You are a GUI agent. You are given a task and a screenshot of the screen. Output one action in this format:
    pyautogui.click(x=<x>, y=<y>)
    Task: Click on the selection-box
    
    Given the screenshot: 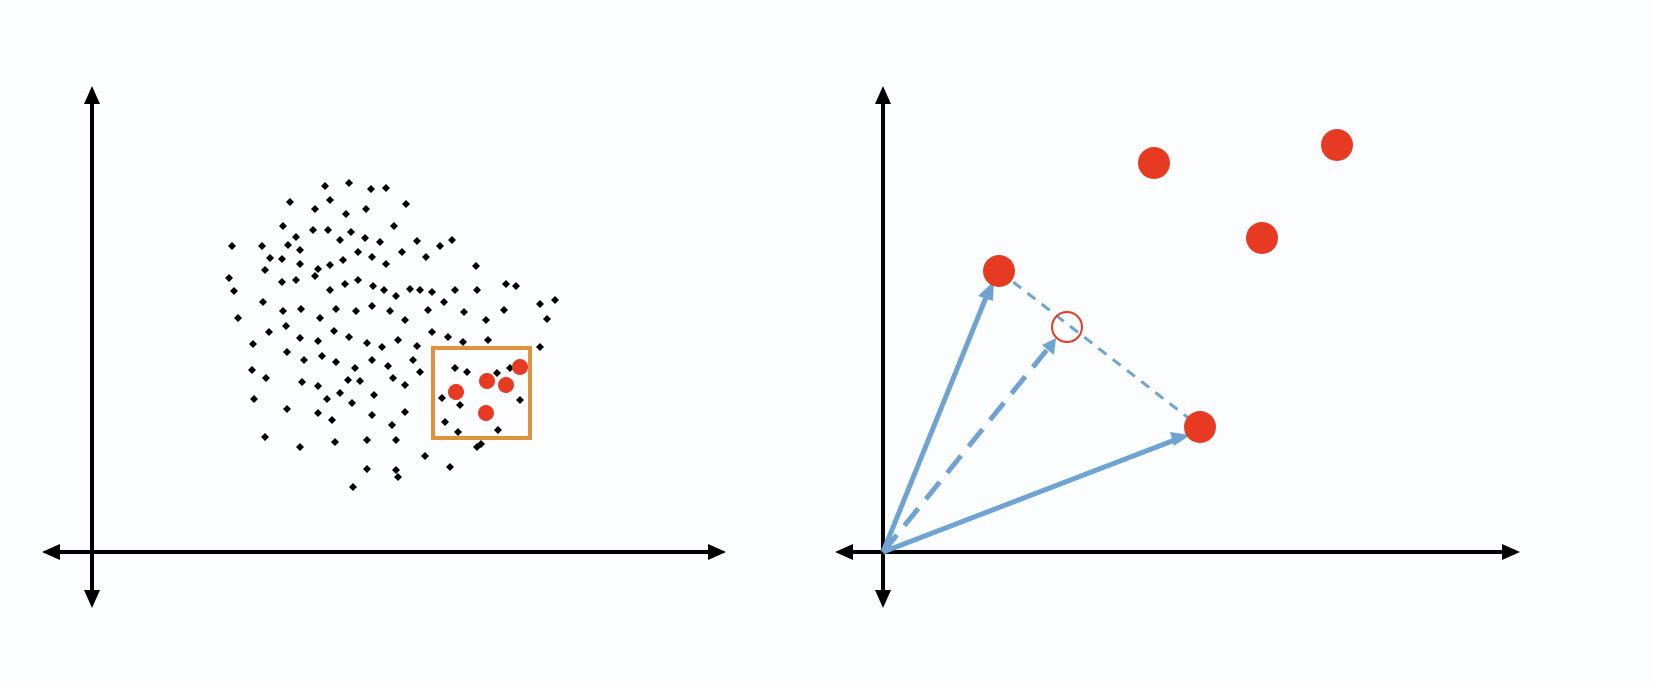 What is the action you would take?
    pyautogui.click(x=481, y=393)
    